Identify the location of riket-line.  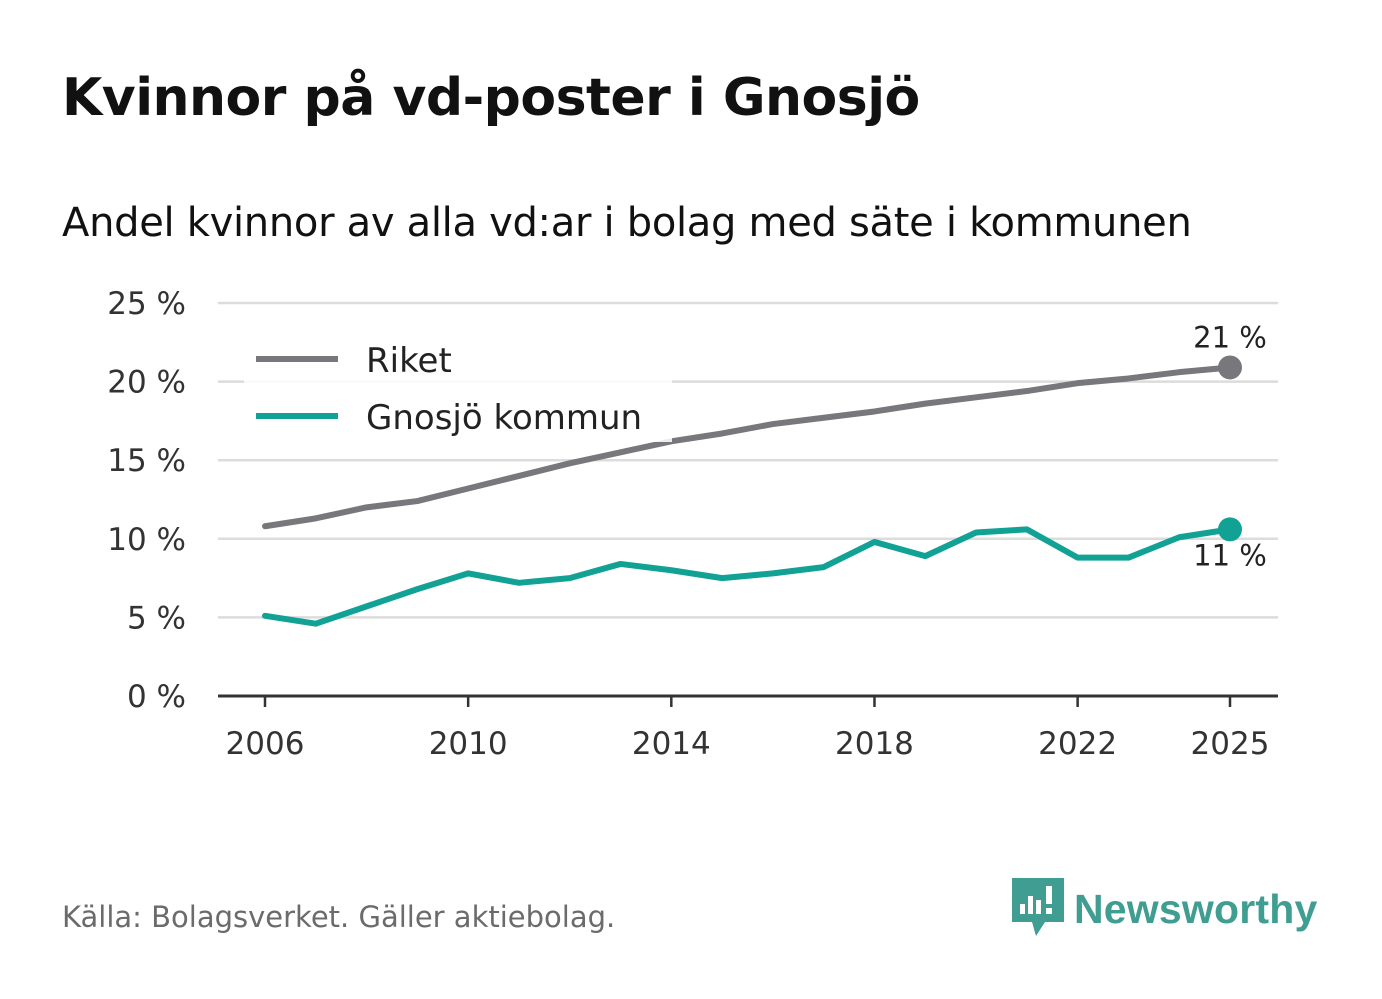
(747, 447).